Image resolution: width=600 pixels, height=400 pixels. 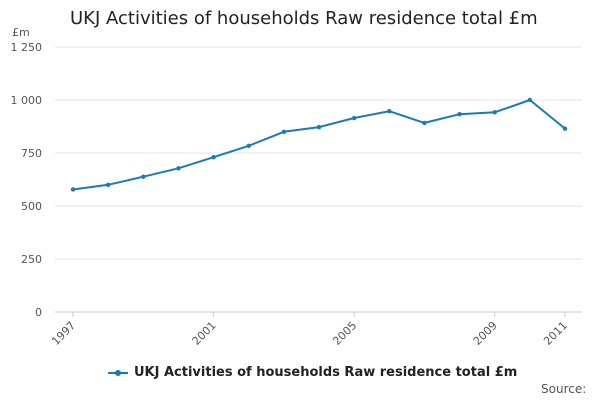 I want to click on x-tick-label: 2011, so click(x=555, y=333).